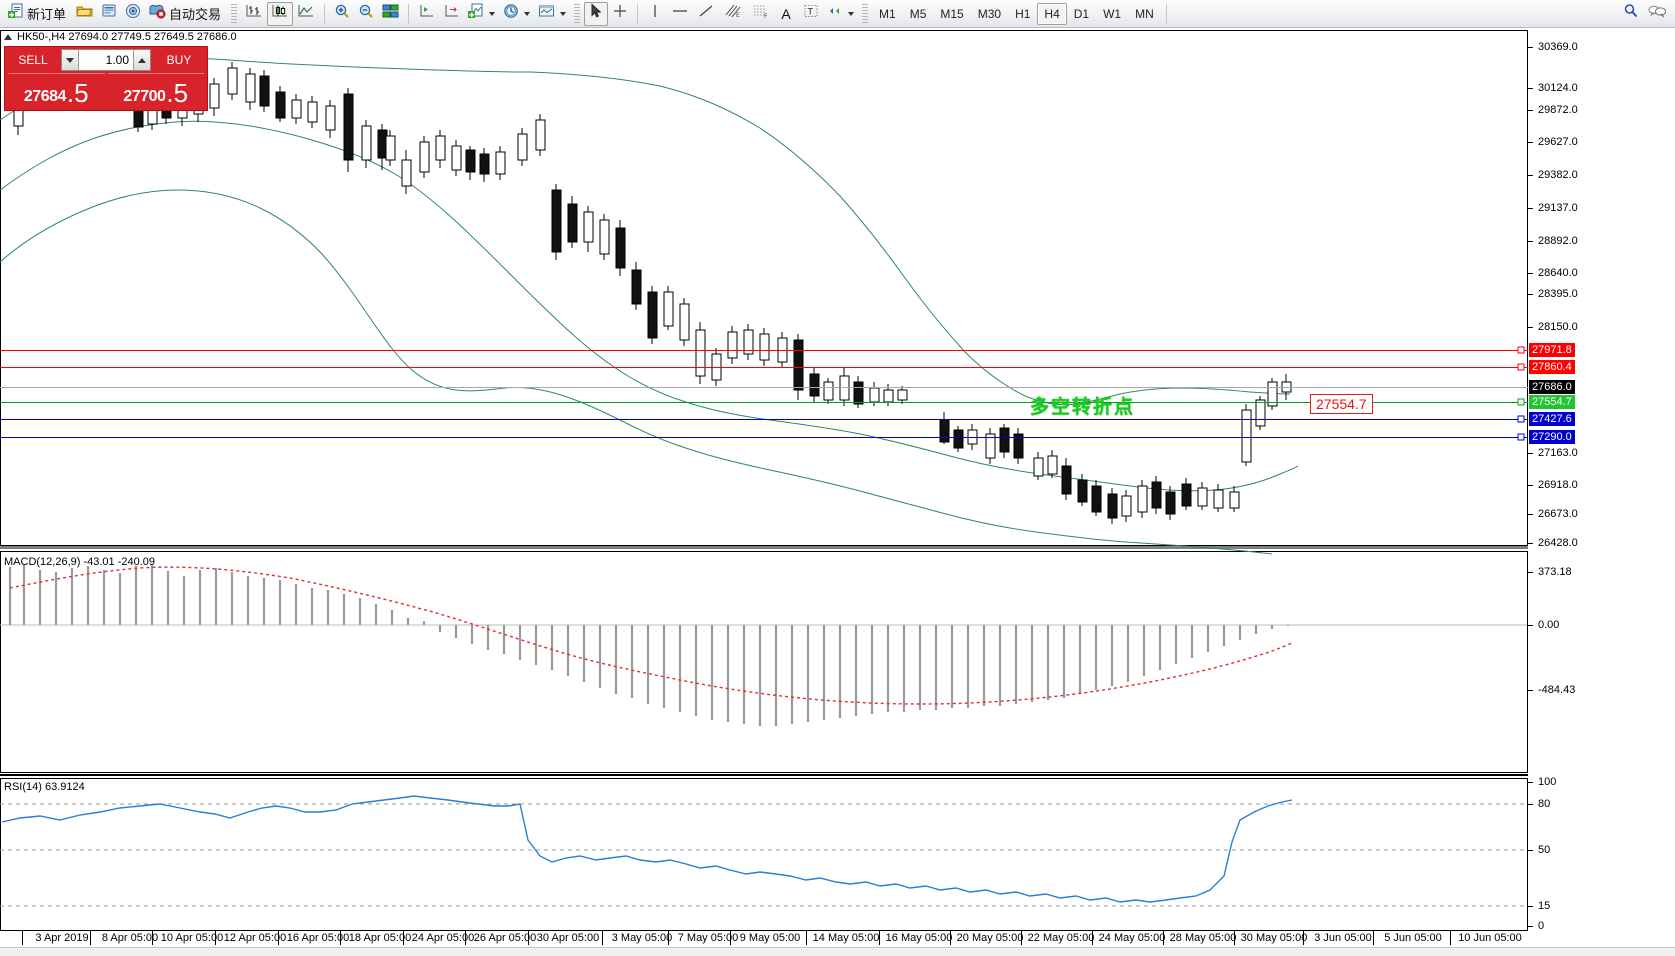 This screenshot has height=956, width=1675. Describe the element at coordinates (306, 14) in the screenshot. I see `line-chart-button` at that location.